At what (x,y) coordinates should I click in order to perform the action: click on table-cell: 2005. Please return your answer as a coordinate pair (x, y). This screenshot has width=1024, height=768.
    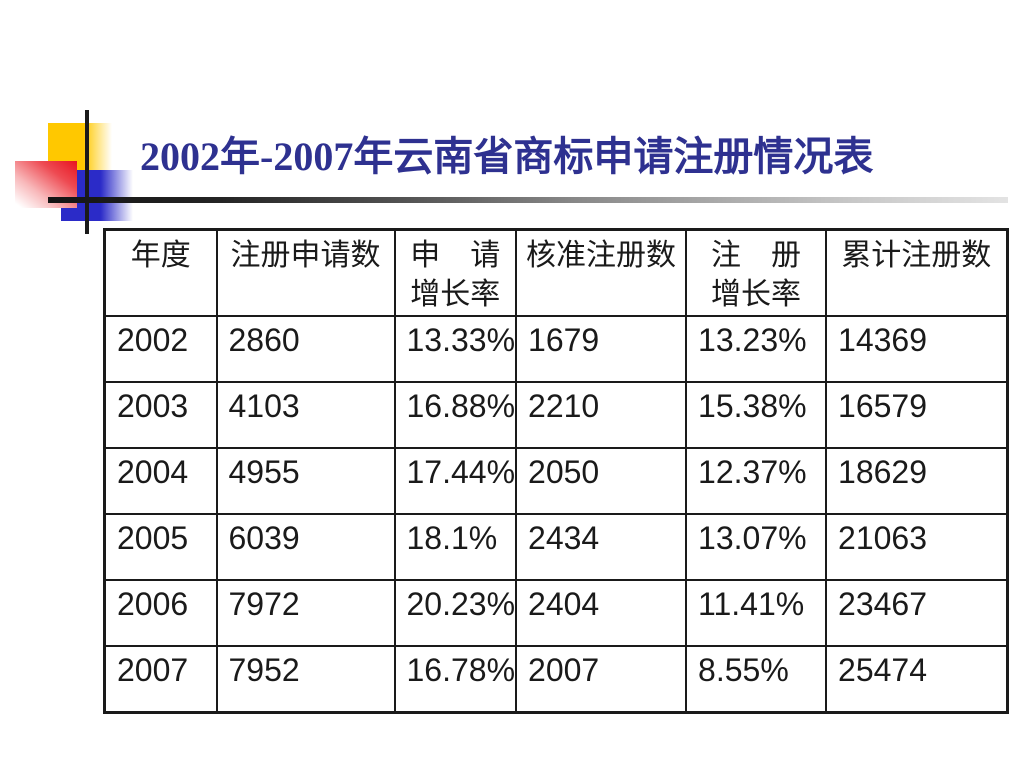
    Looking at the image, I should click on (160, 547).